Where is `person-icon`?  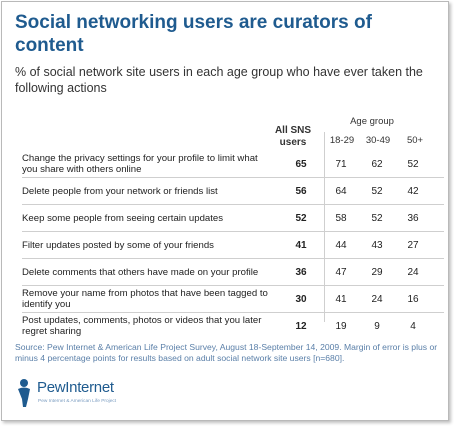
person-icon is located at coordinates (24, 393).